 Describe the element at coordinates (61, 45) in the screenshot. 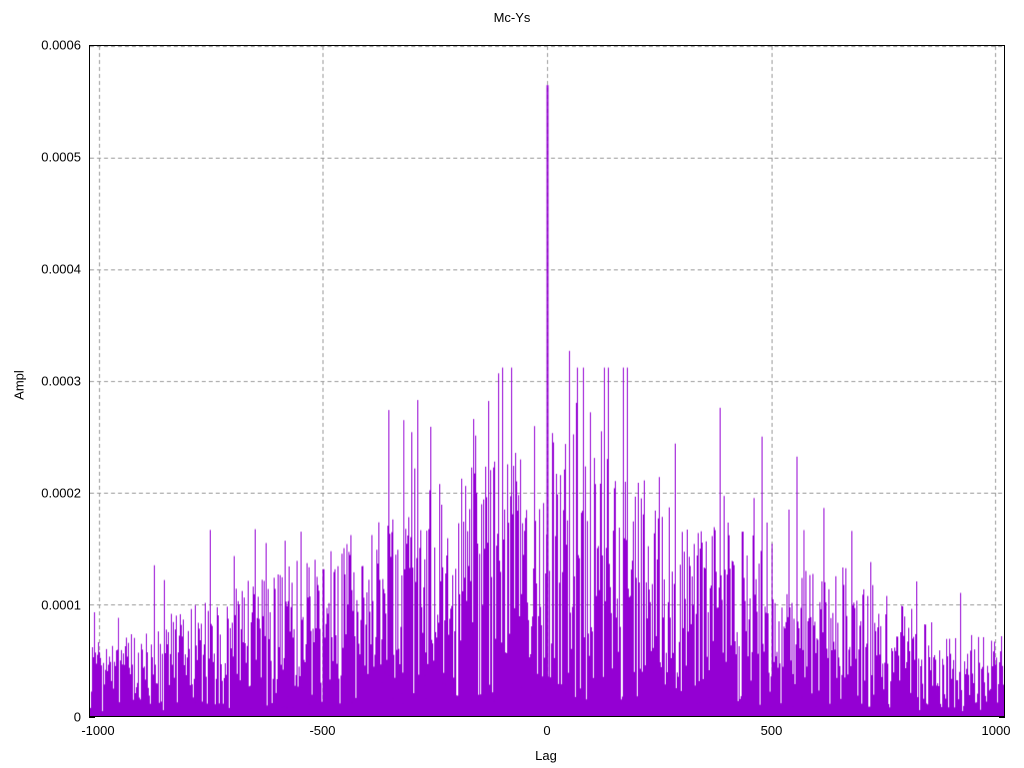

I see `y-tick-label: 0.0006` at that location.